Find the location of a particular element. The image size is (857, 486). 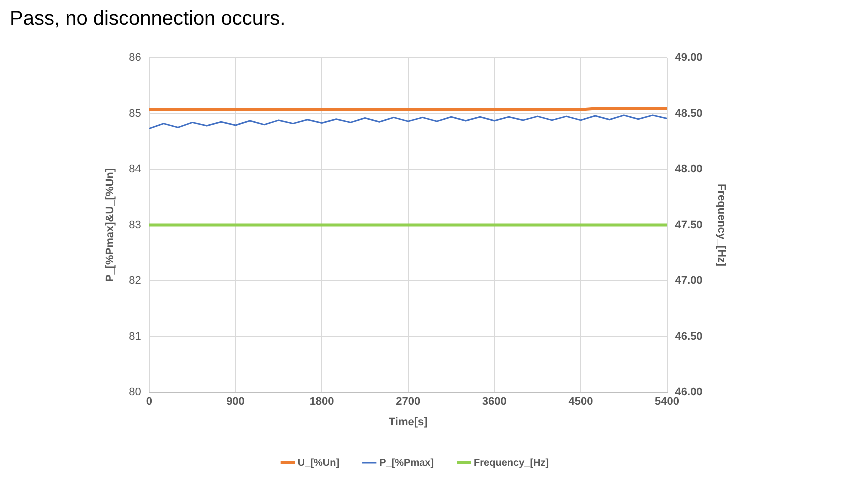

x-tick-label: 1800 is located at coordinates (322, 402).